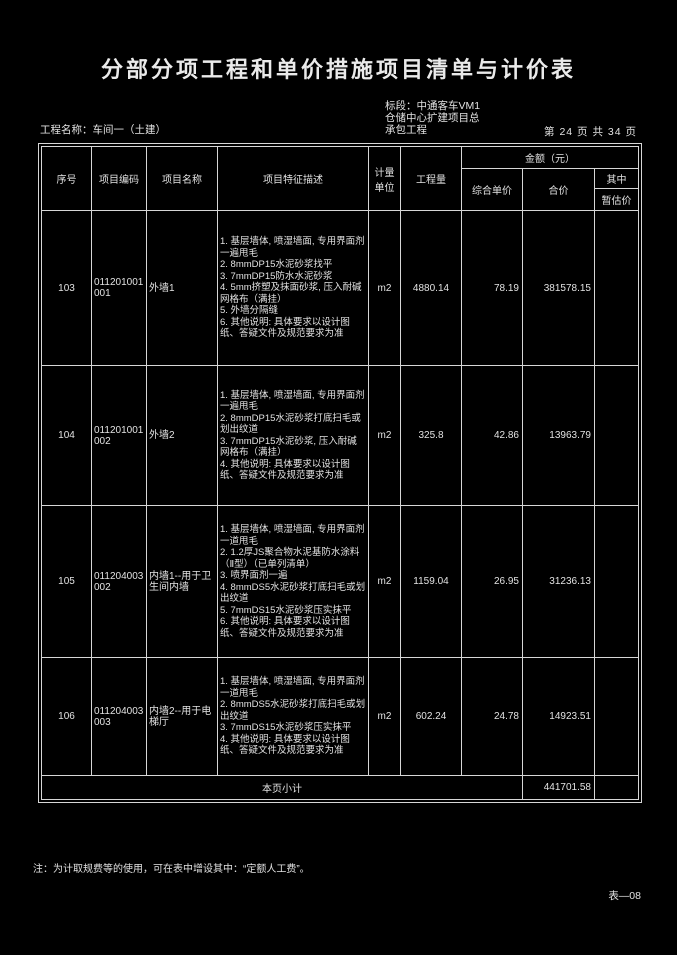 This screenshot has width=677, height=955. Describe the element at coordinates (171, 869) in the screenshot. I see `footnote: 注：为计取规费等的使用，可在表中增设其中：“定额人工费”。` at that location.